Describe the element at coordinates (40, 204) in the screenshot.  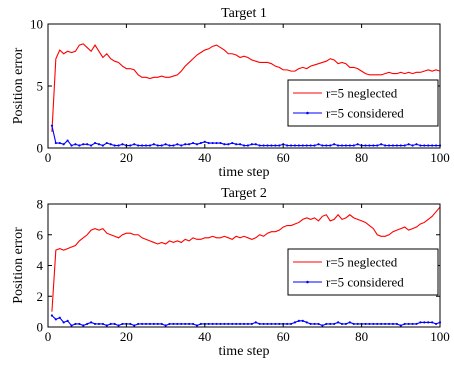
I see `chart2-y-tick-label: 8` at that location.